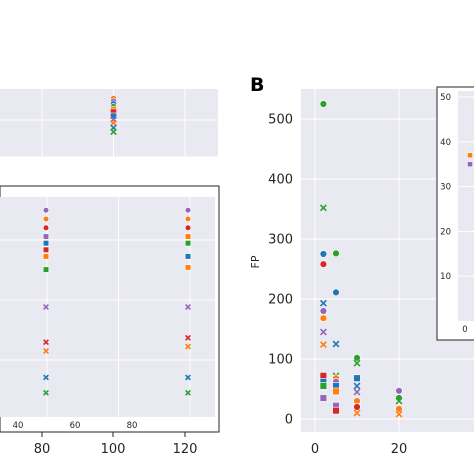  What do you see at coordinates (445, 232) in the screenshot?
I see `panel-b-inset-y-tick-label: 20` at bounding box center [445, 232].